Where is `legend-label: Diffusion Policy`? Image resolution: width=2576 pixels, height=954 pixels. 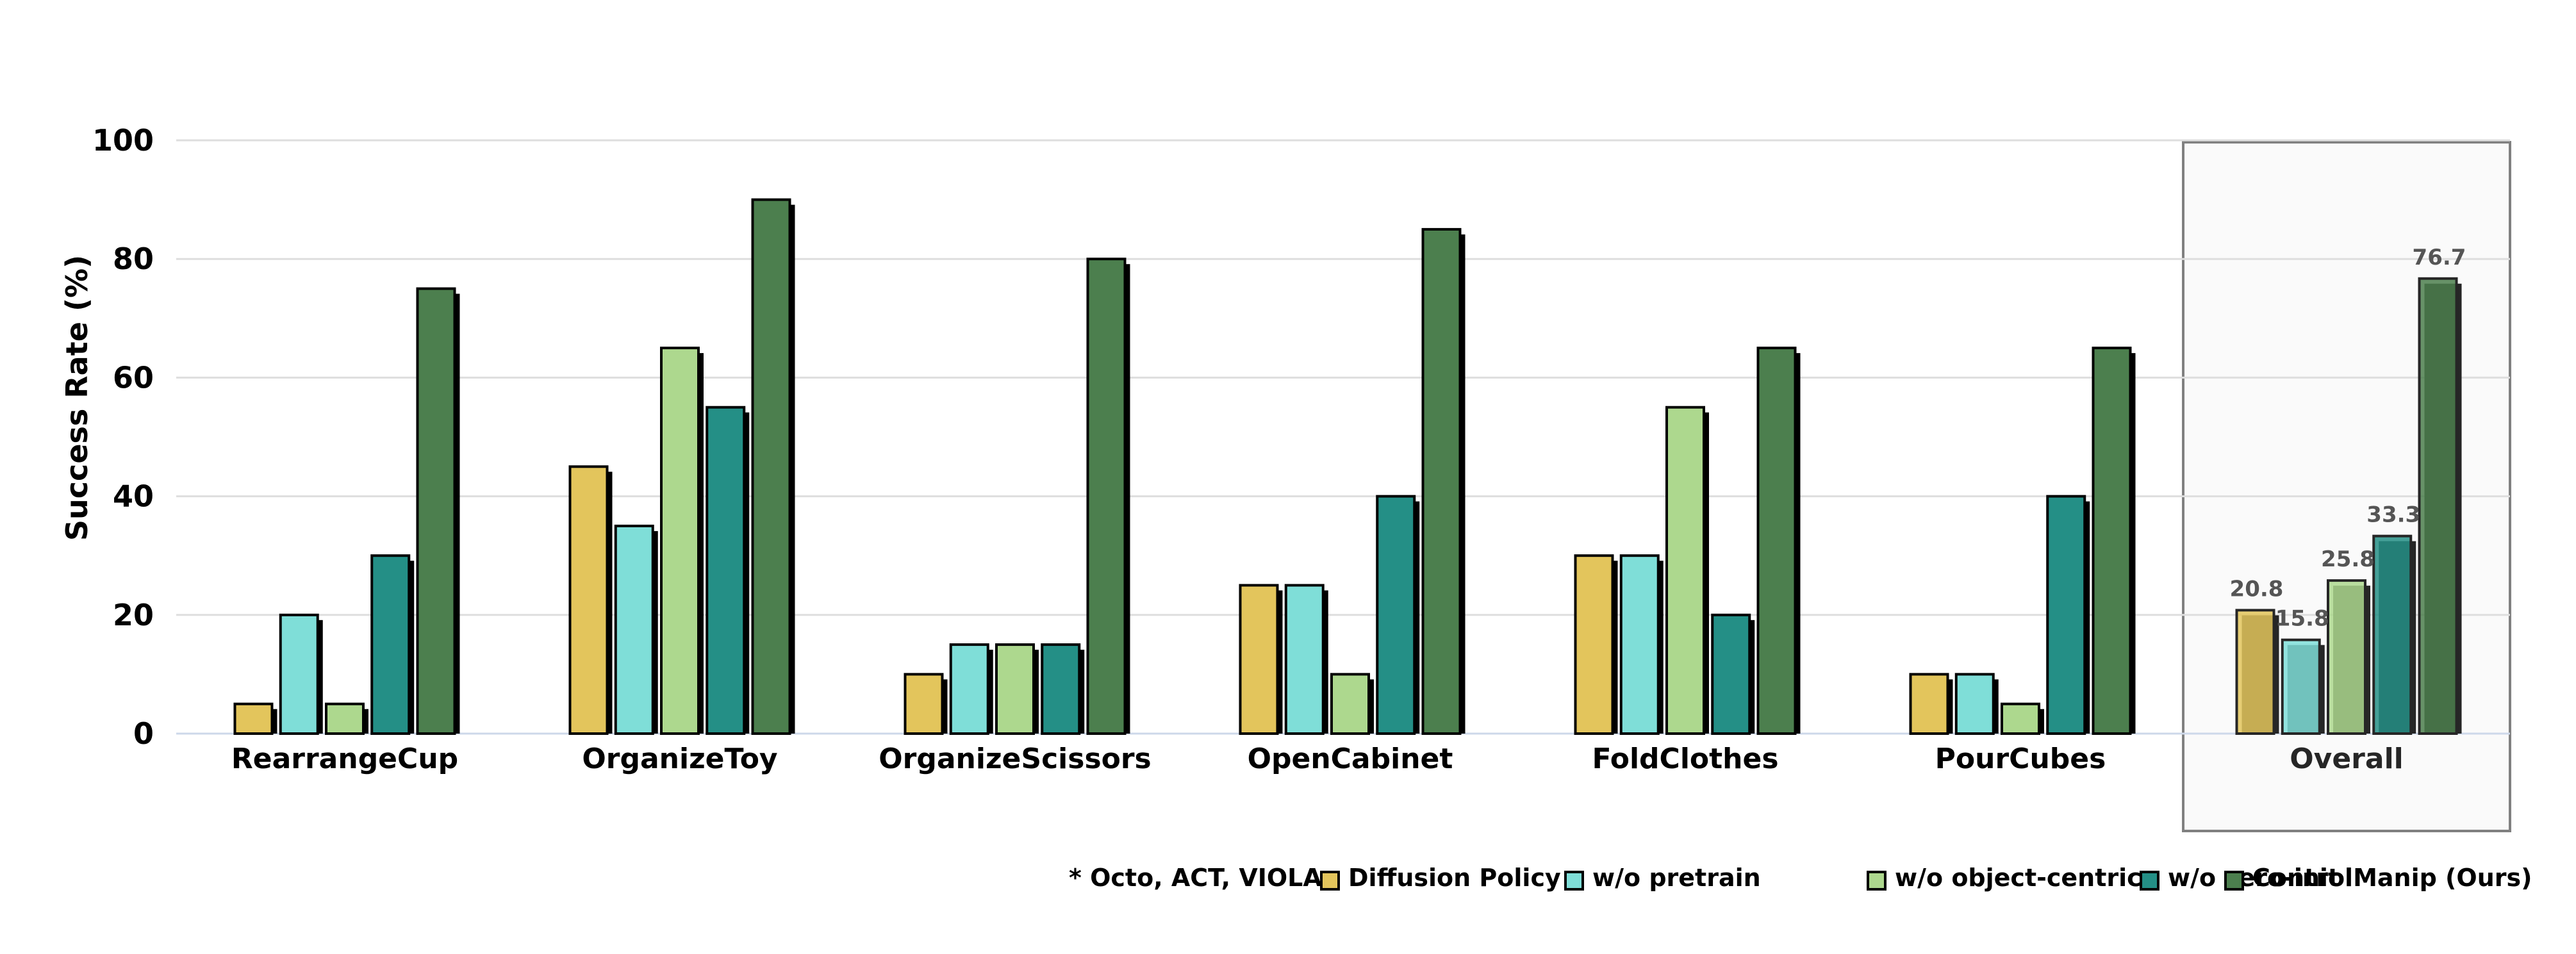
legend-label: Diffusion Policy is located at coordinates (1454, 878).